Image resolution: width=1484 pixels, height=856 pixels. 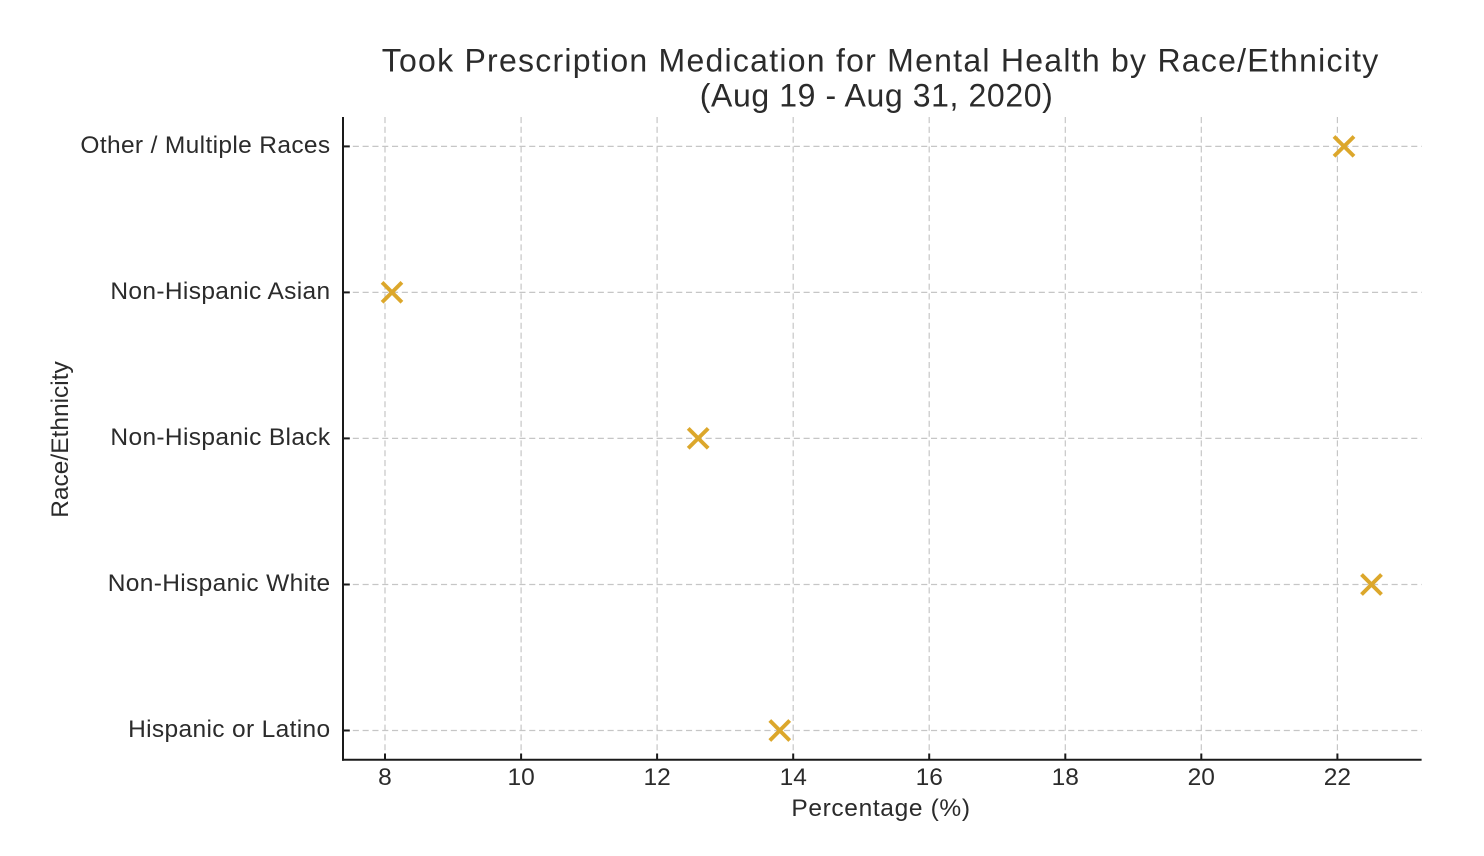 I want to click on svg-text: Non-Hispanic Black, so click(x=220, y=437).